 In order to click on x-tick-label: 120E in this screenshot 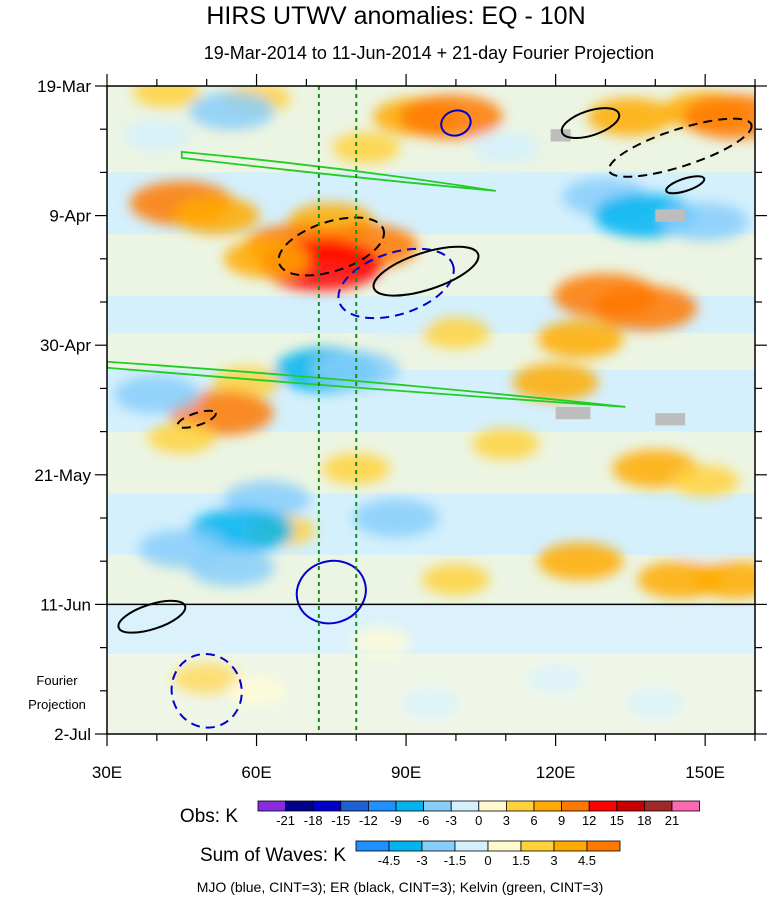, I will do `click(556, 772)`.